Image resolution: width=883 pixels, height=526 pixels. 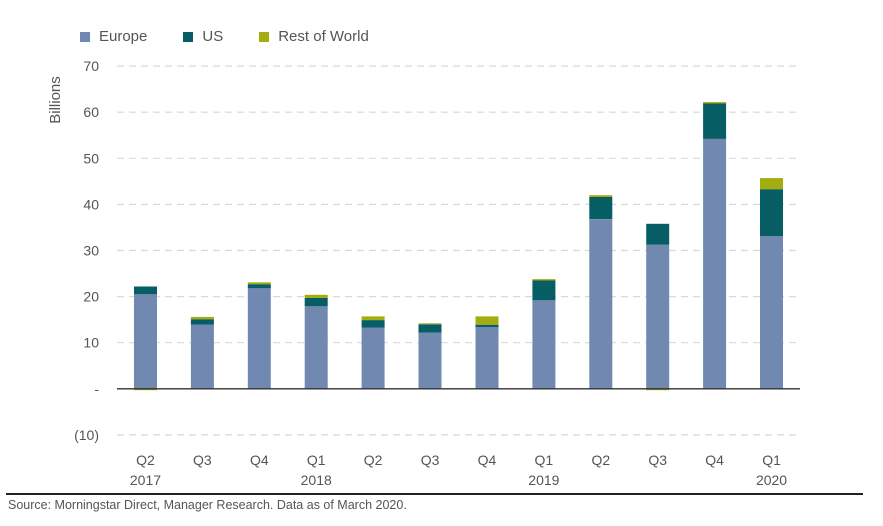 I want to click on x-axis-ticks: Q2 2017 Q3 Q4 Q1 2018 Q2 Q3 Q4 Q1 2019 Q2 Q3 Q4 Q1 2020, so click(x=458, y=470).